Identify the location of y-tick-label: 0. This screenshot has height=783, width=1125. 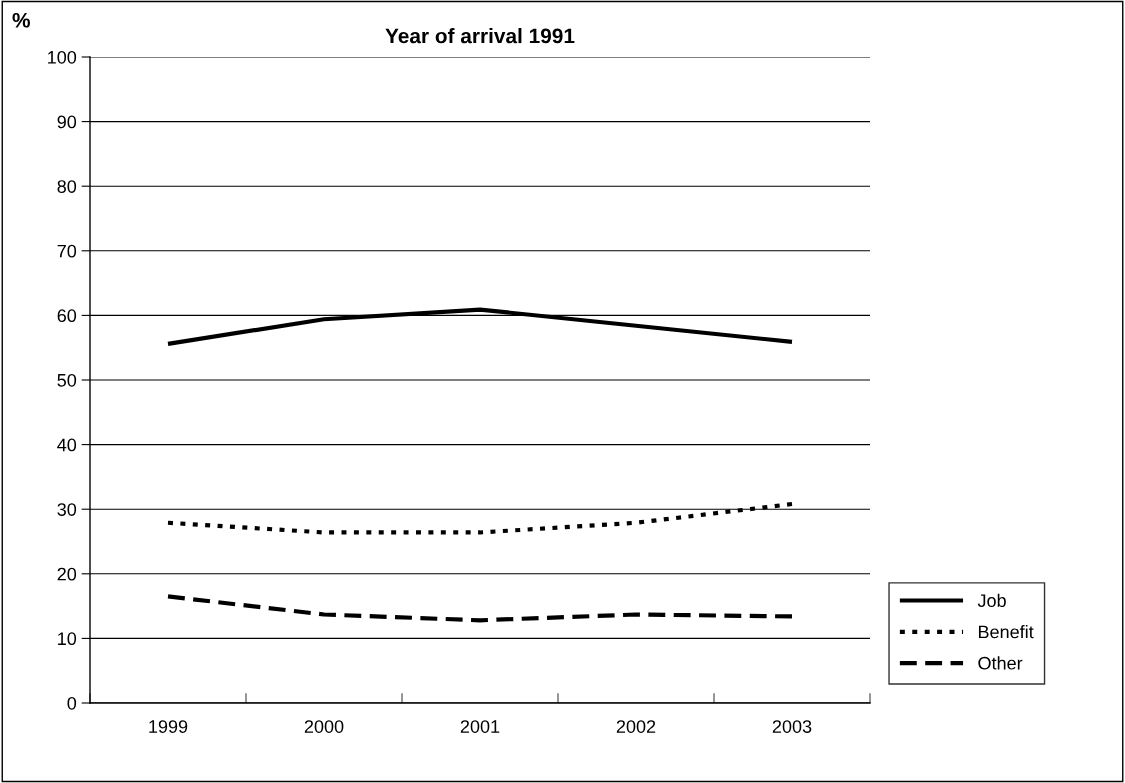
(72, 703).